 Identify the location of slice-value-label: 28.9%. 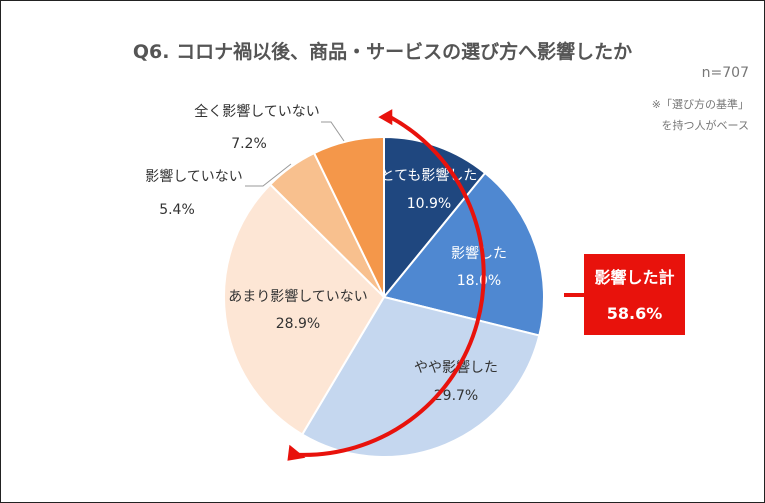
(298, 324).